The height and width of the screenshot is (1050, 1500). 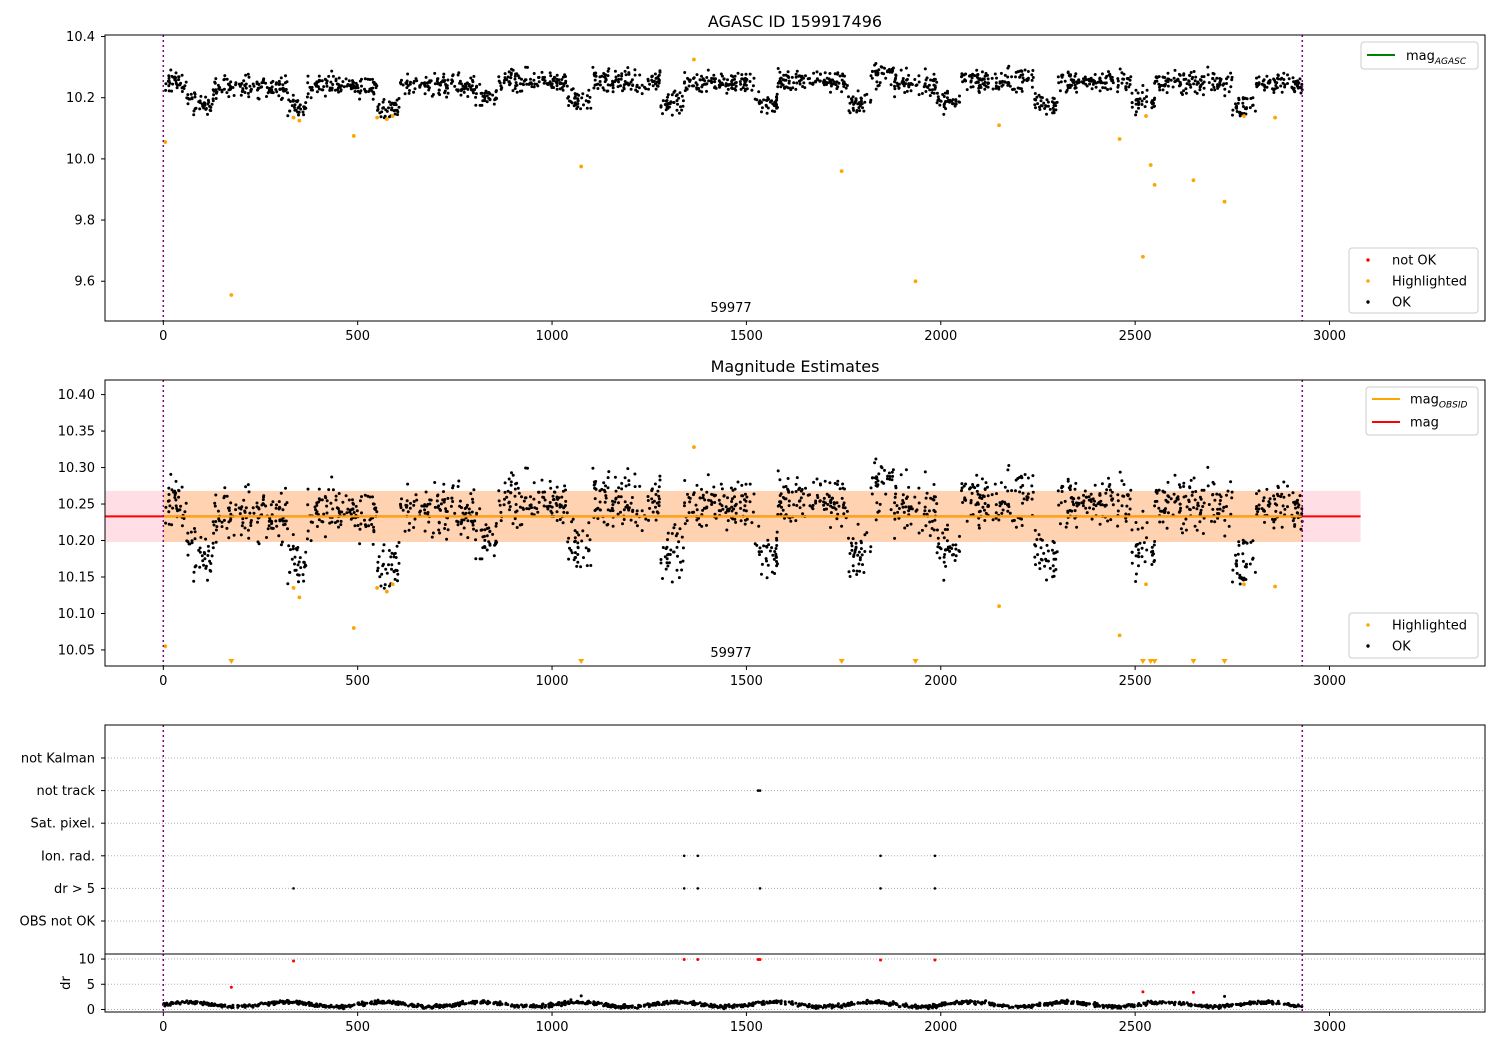 What do you see at coordinates (746, 681) in the screenshot?
I see `estimates-x-tick-label: 1500` at bounding box center [746, 681].